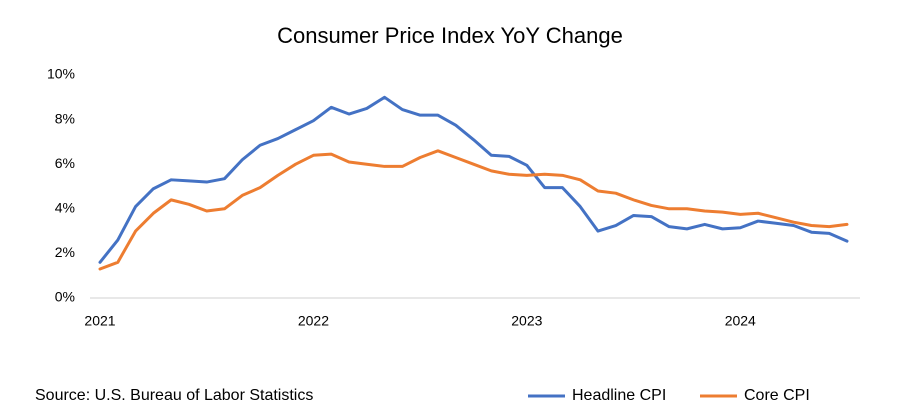 This screenshot has height=418, width=900. Describe the element at coordinates (65, 163) in the screenshot. I see `y-tick-label: 6%` at that location.